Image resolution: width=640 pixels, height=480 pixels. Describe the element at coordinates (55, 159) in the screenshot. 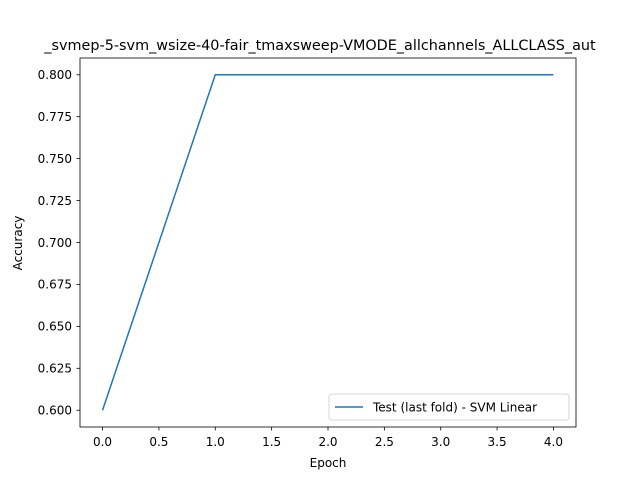

I see `y-tick-label: 0.750` at that location.